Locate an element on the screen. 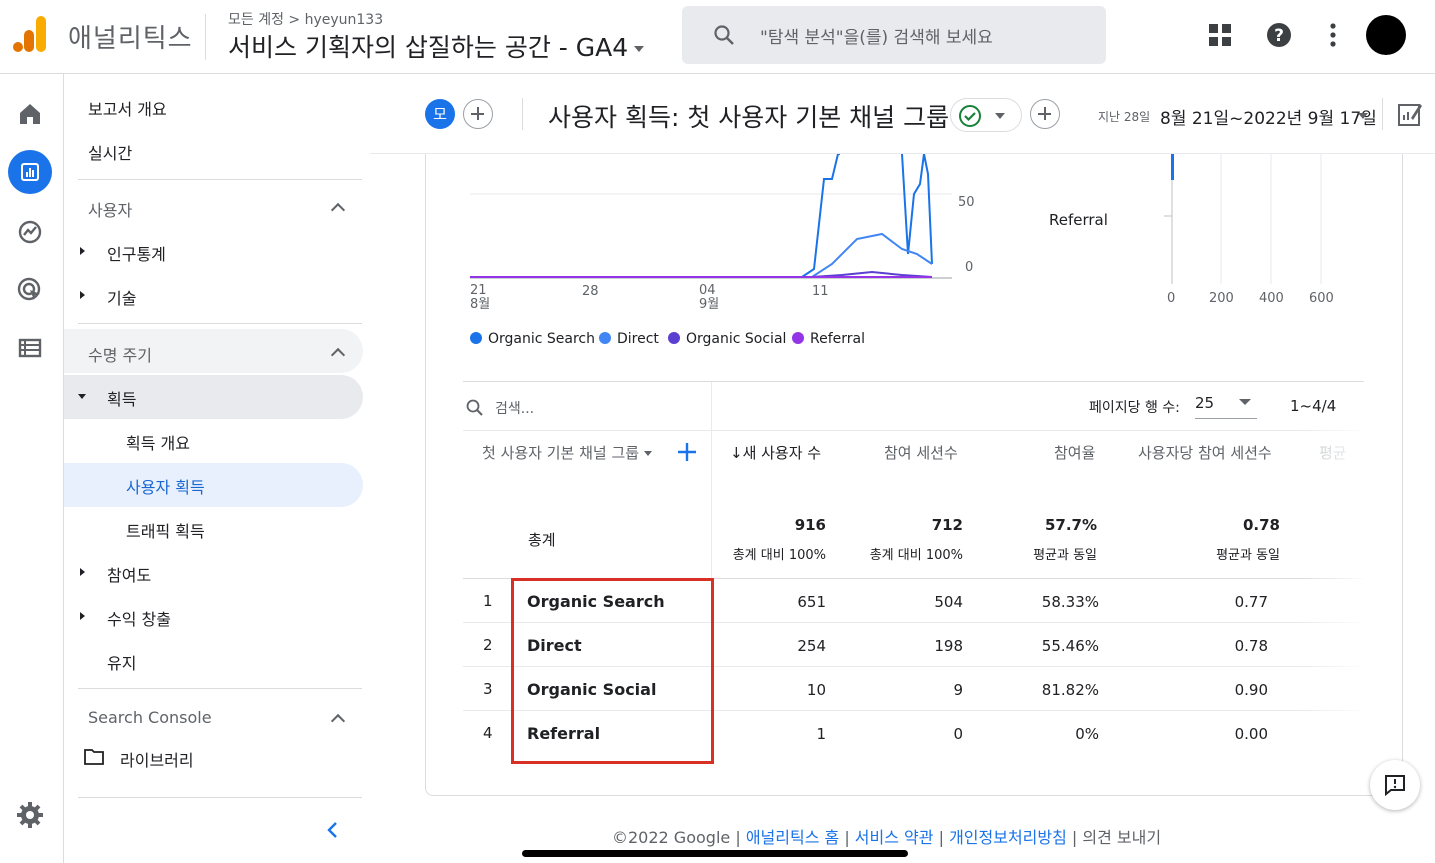  row-value: 55.46% is located at coordinates (1070, 646).